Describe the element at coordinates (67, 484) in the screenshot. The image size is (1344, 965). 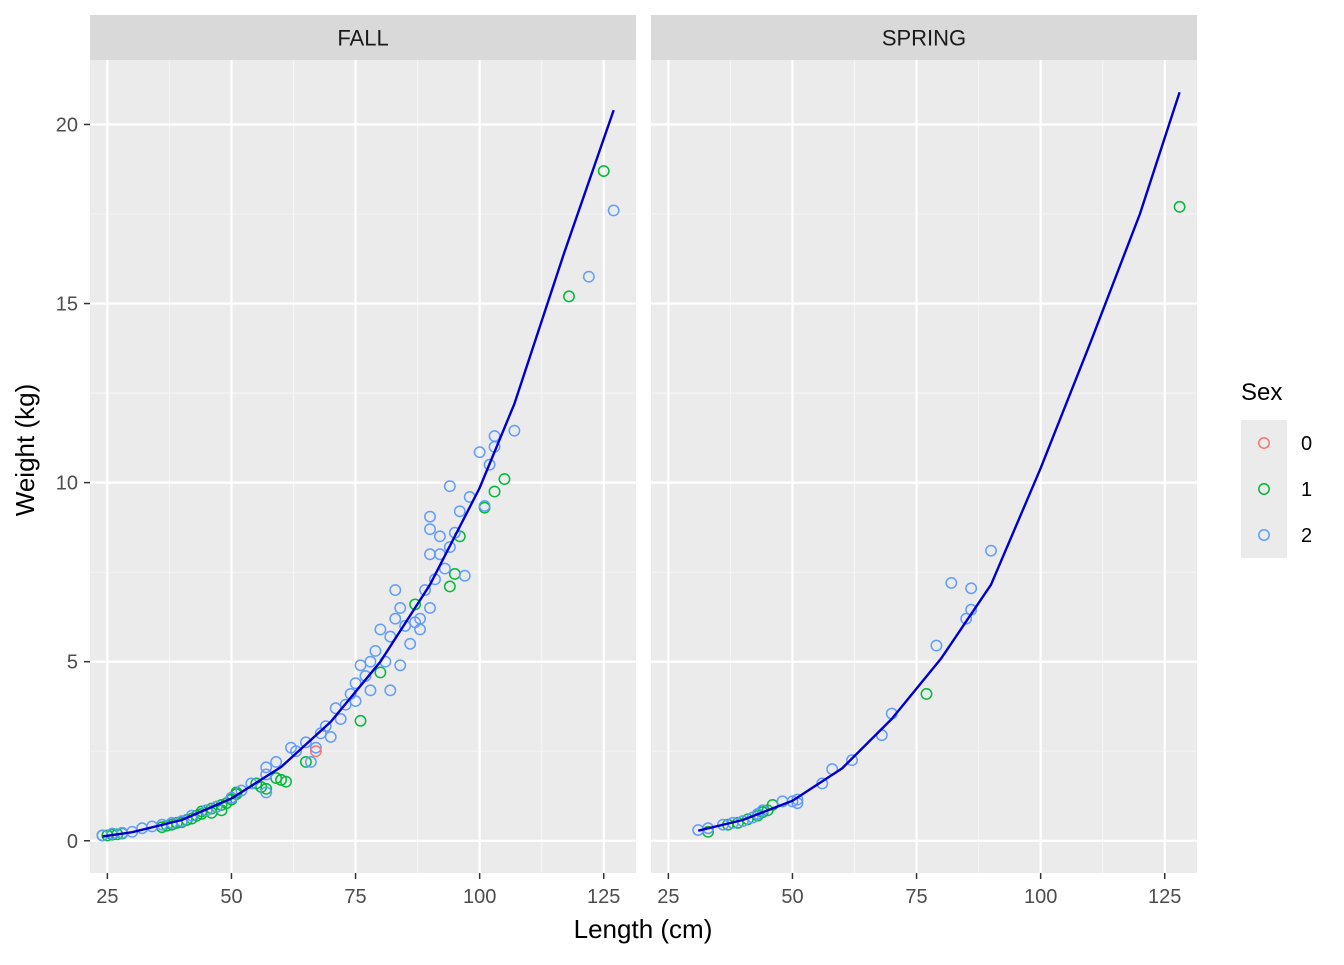
I see `y-tick-label: 10` at that location.